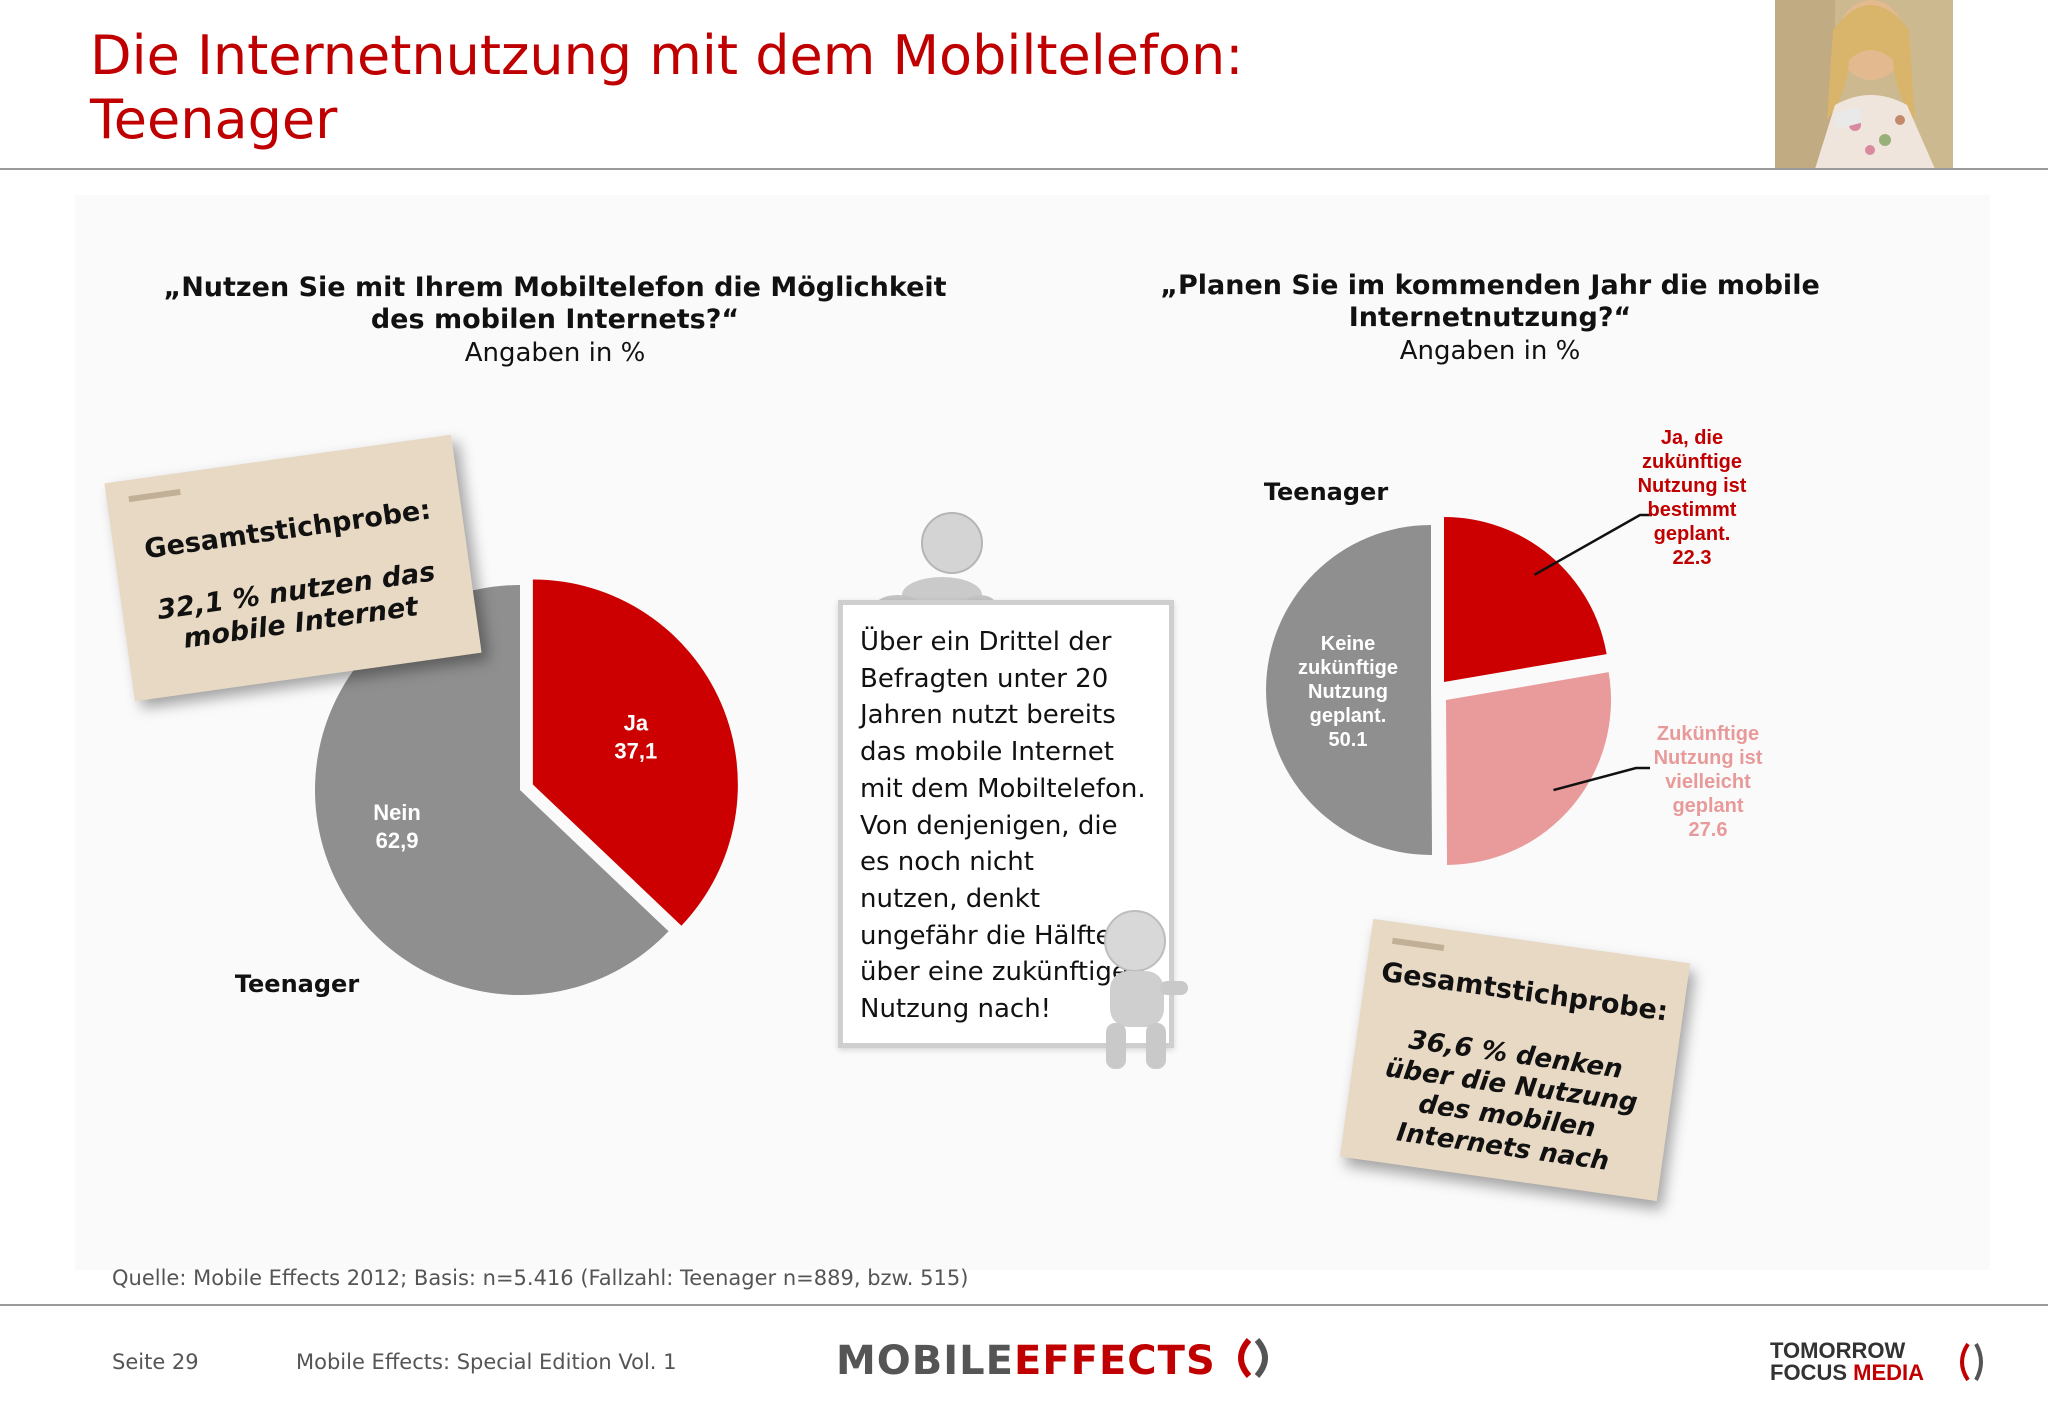 The image size is (2048, 1418). I want to click on tfm-parentheses-icon, so click(1971, 1362).